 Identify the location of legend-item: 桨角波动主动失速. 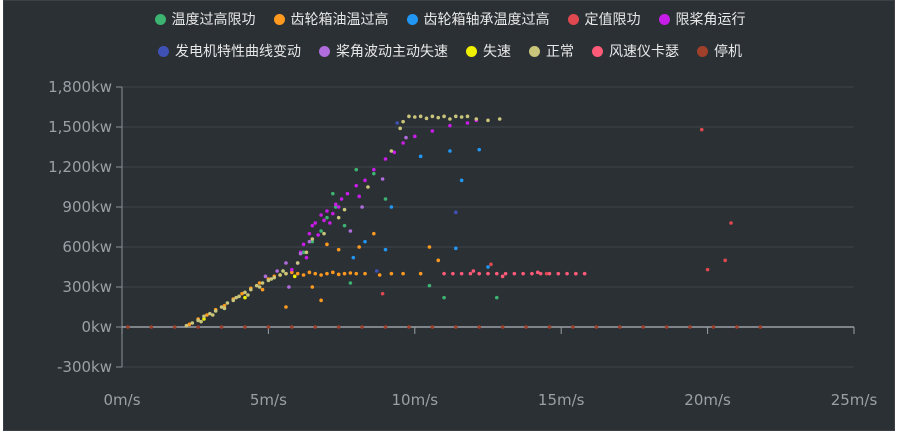
(383, 51).